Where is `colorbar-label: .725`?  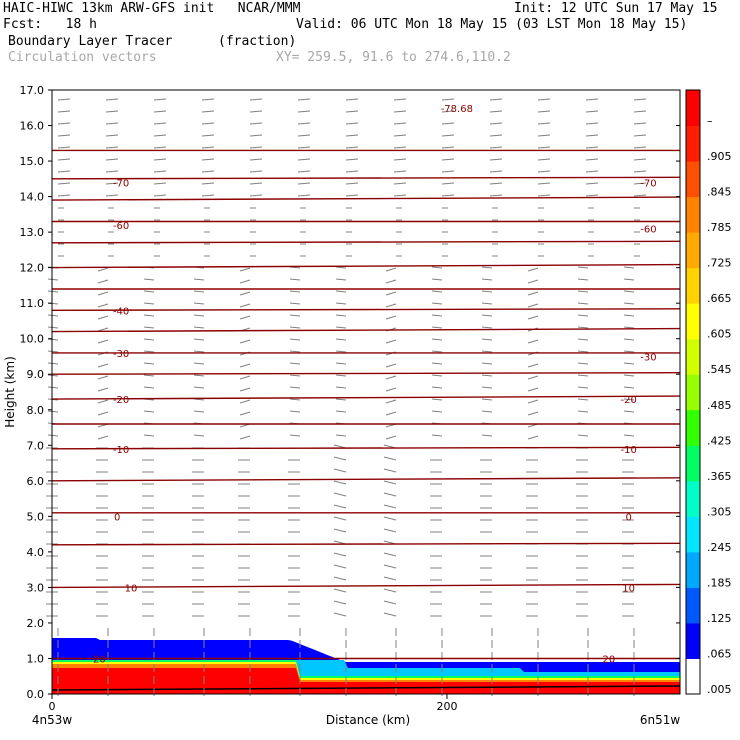 colorbar-label: .725 is located at coordinates (719, 263).